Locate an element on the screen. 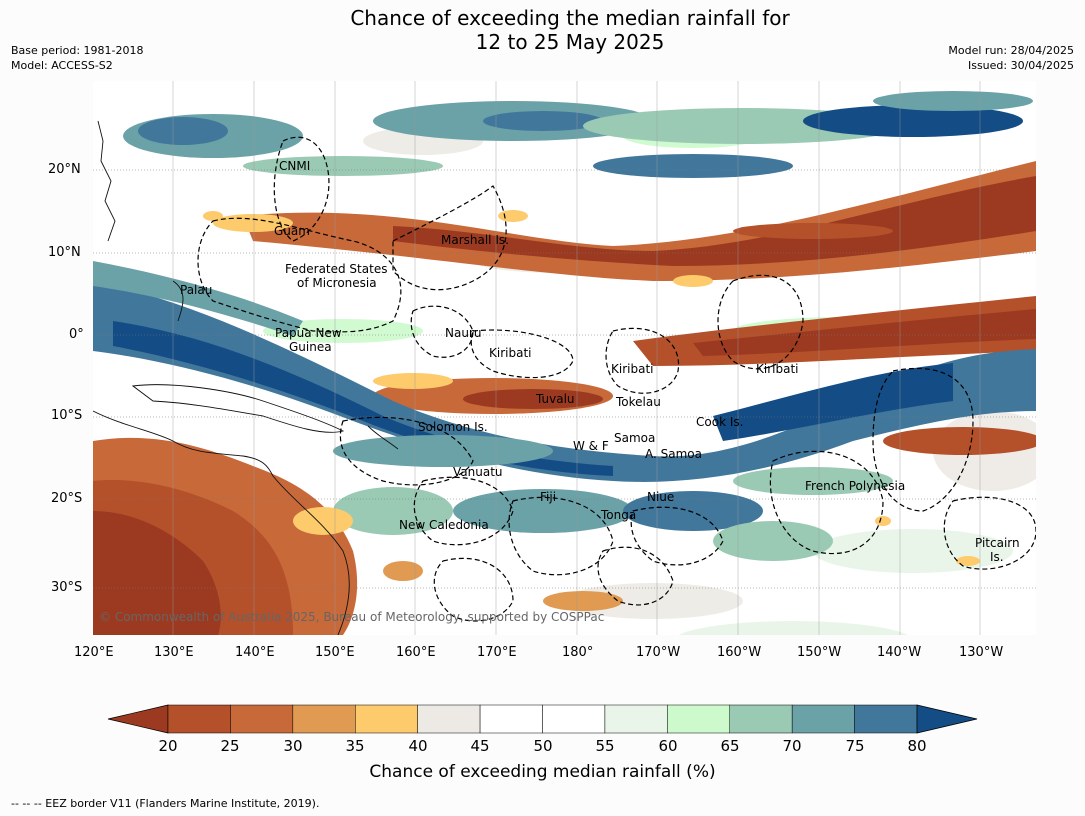  meta-left: Base period: 1981-2018 Model: ACCESS-S2 is located at coordinates (77, 58).